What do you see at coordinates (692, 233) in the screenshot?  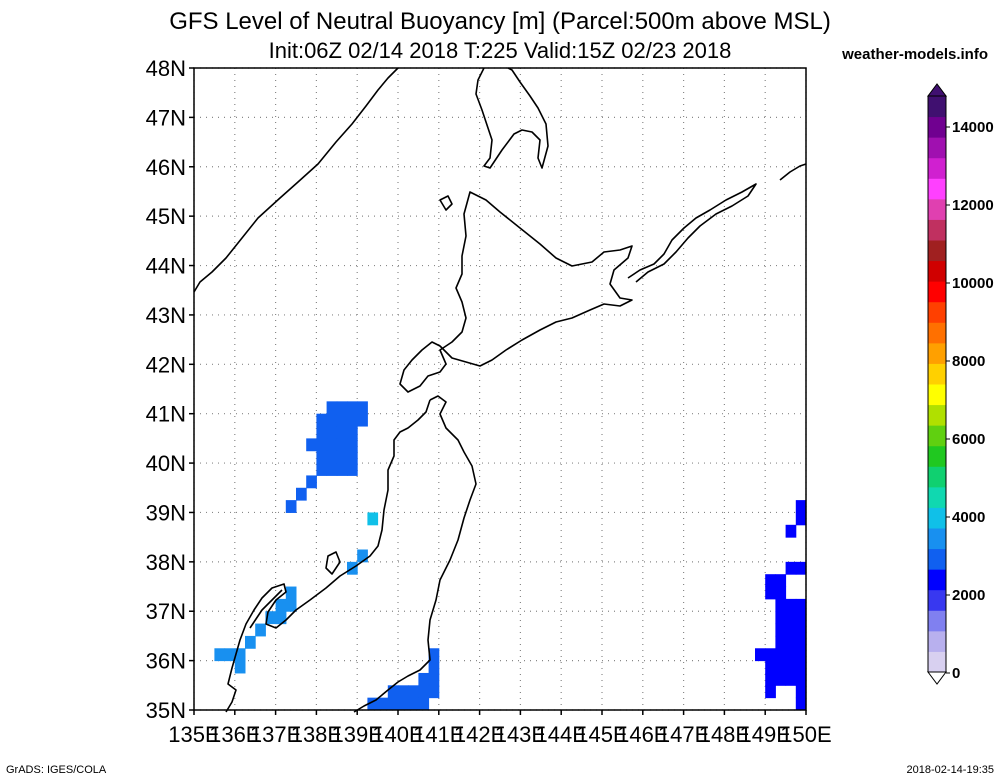 I see `kunashir-coast` at bounding box center [692, 233].